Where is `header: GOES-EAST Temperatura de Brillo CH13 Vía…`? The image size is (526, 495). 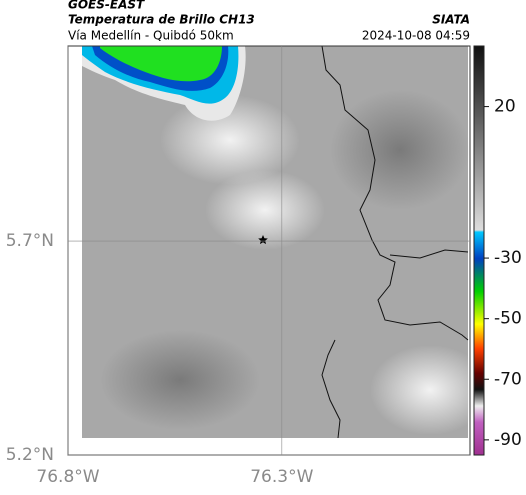 header: GOES-EAST Temperatura de Brillo CH13 Vía… is located at coordinates (269, 21).